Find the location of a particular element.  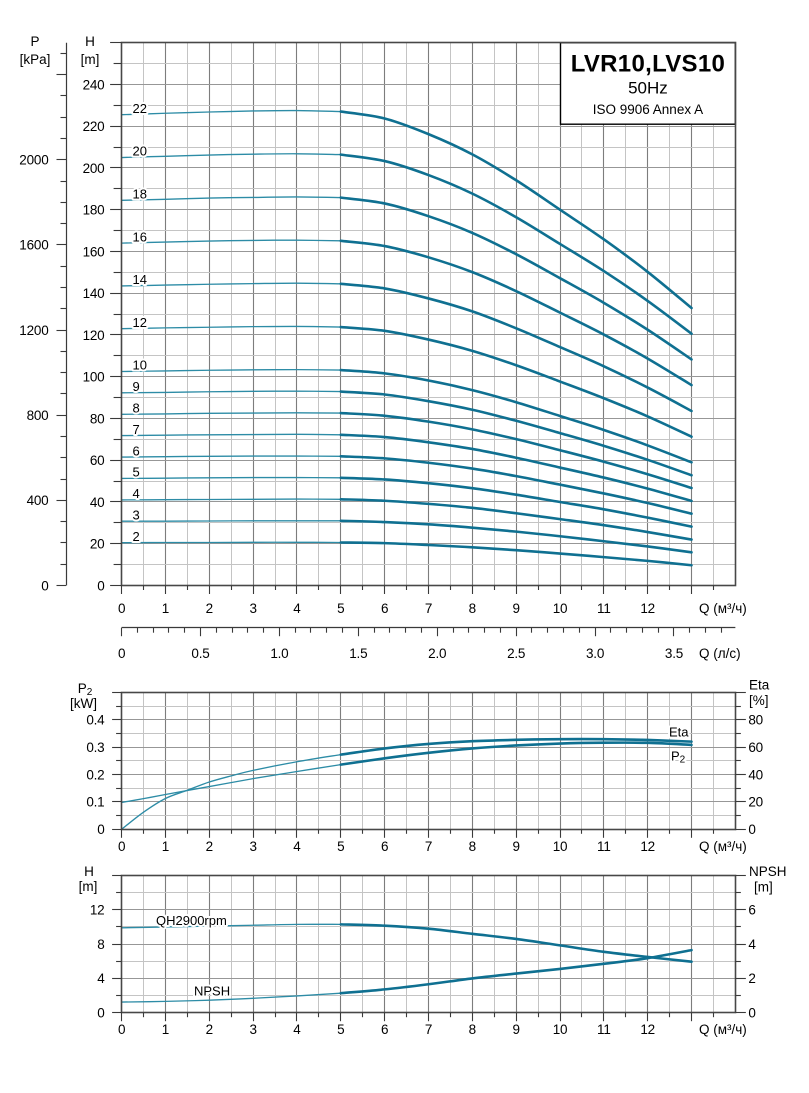

mid-right-tick-label: 60 is located at coordinates (755, 747).